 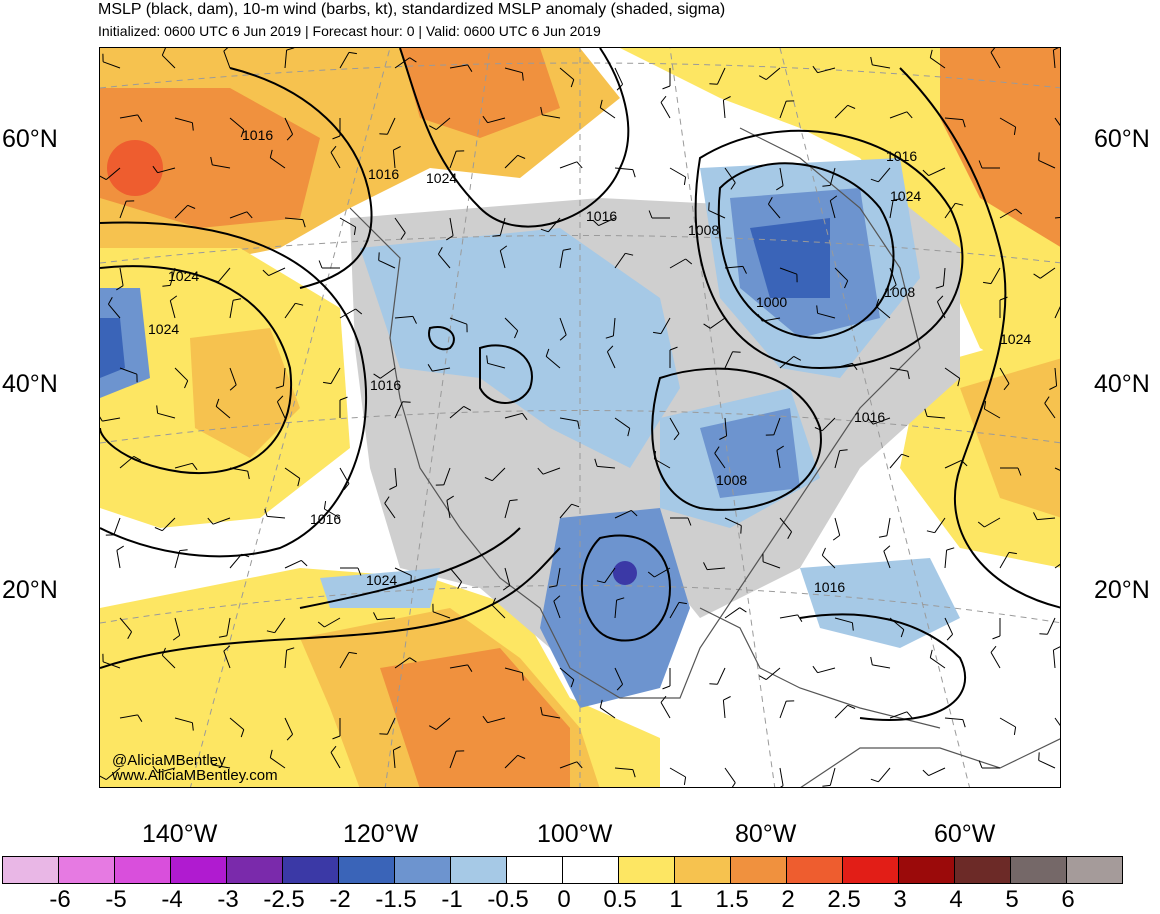 What do you see at coordinates (179, 834) in the screenshot?
I see `lon-label: 140°W` at bounding box center [179, 834].